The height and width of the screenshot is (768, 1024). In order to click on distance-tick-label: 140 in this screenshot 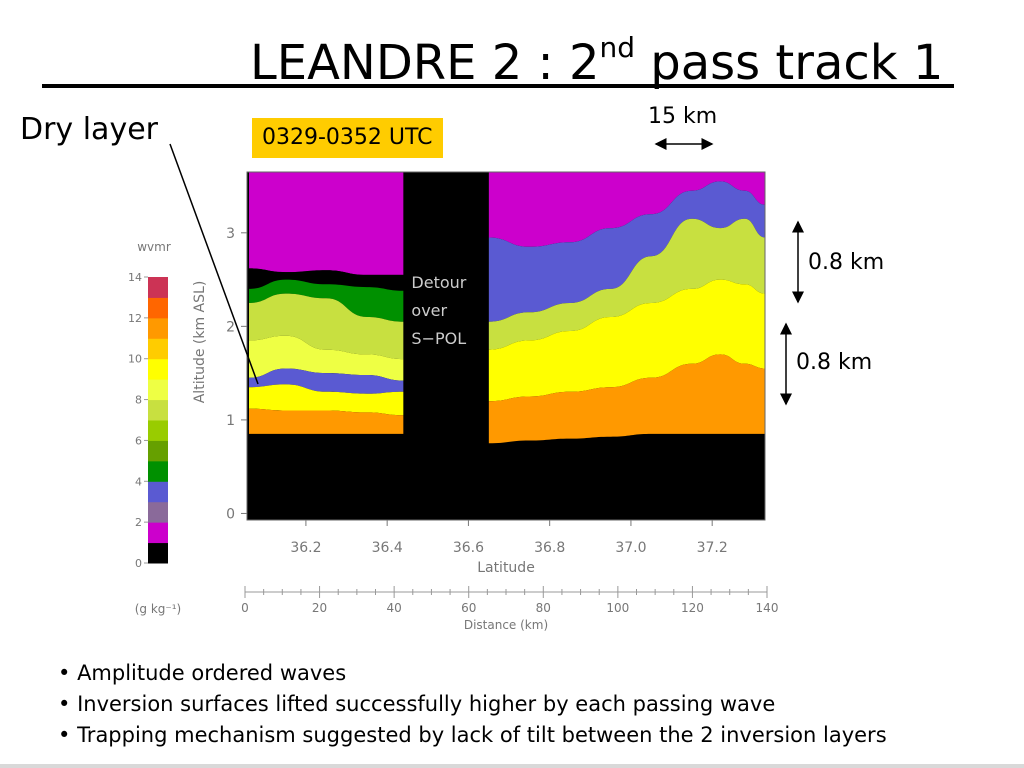, I will do `click(767, 608)`.